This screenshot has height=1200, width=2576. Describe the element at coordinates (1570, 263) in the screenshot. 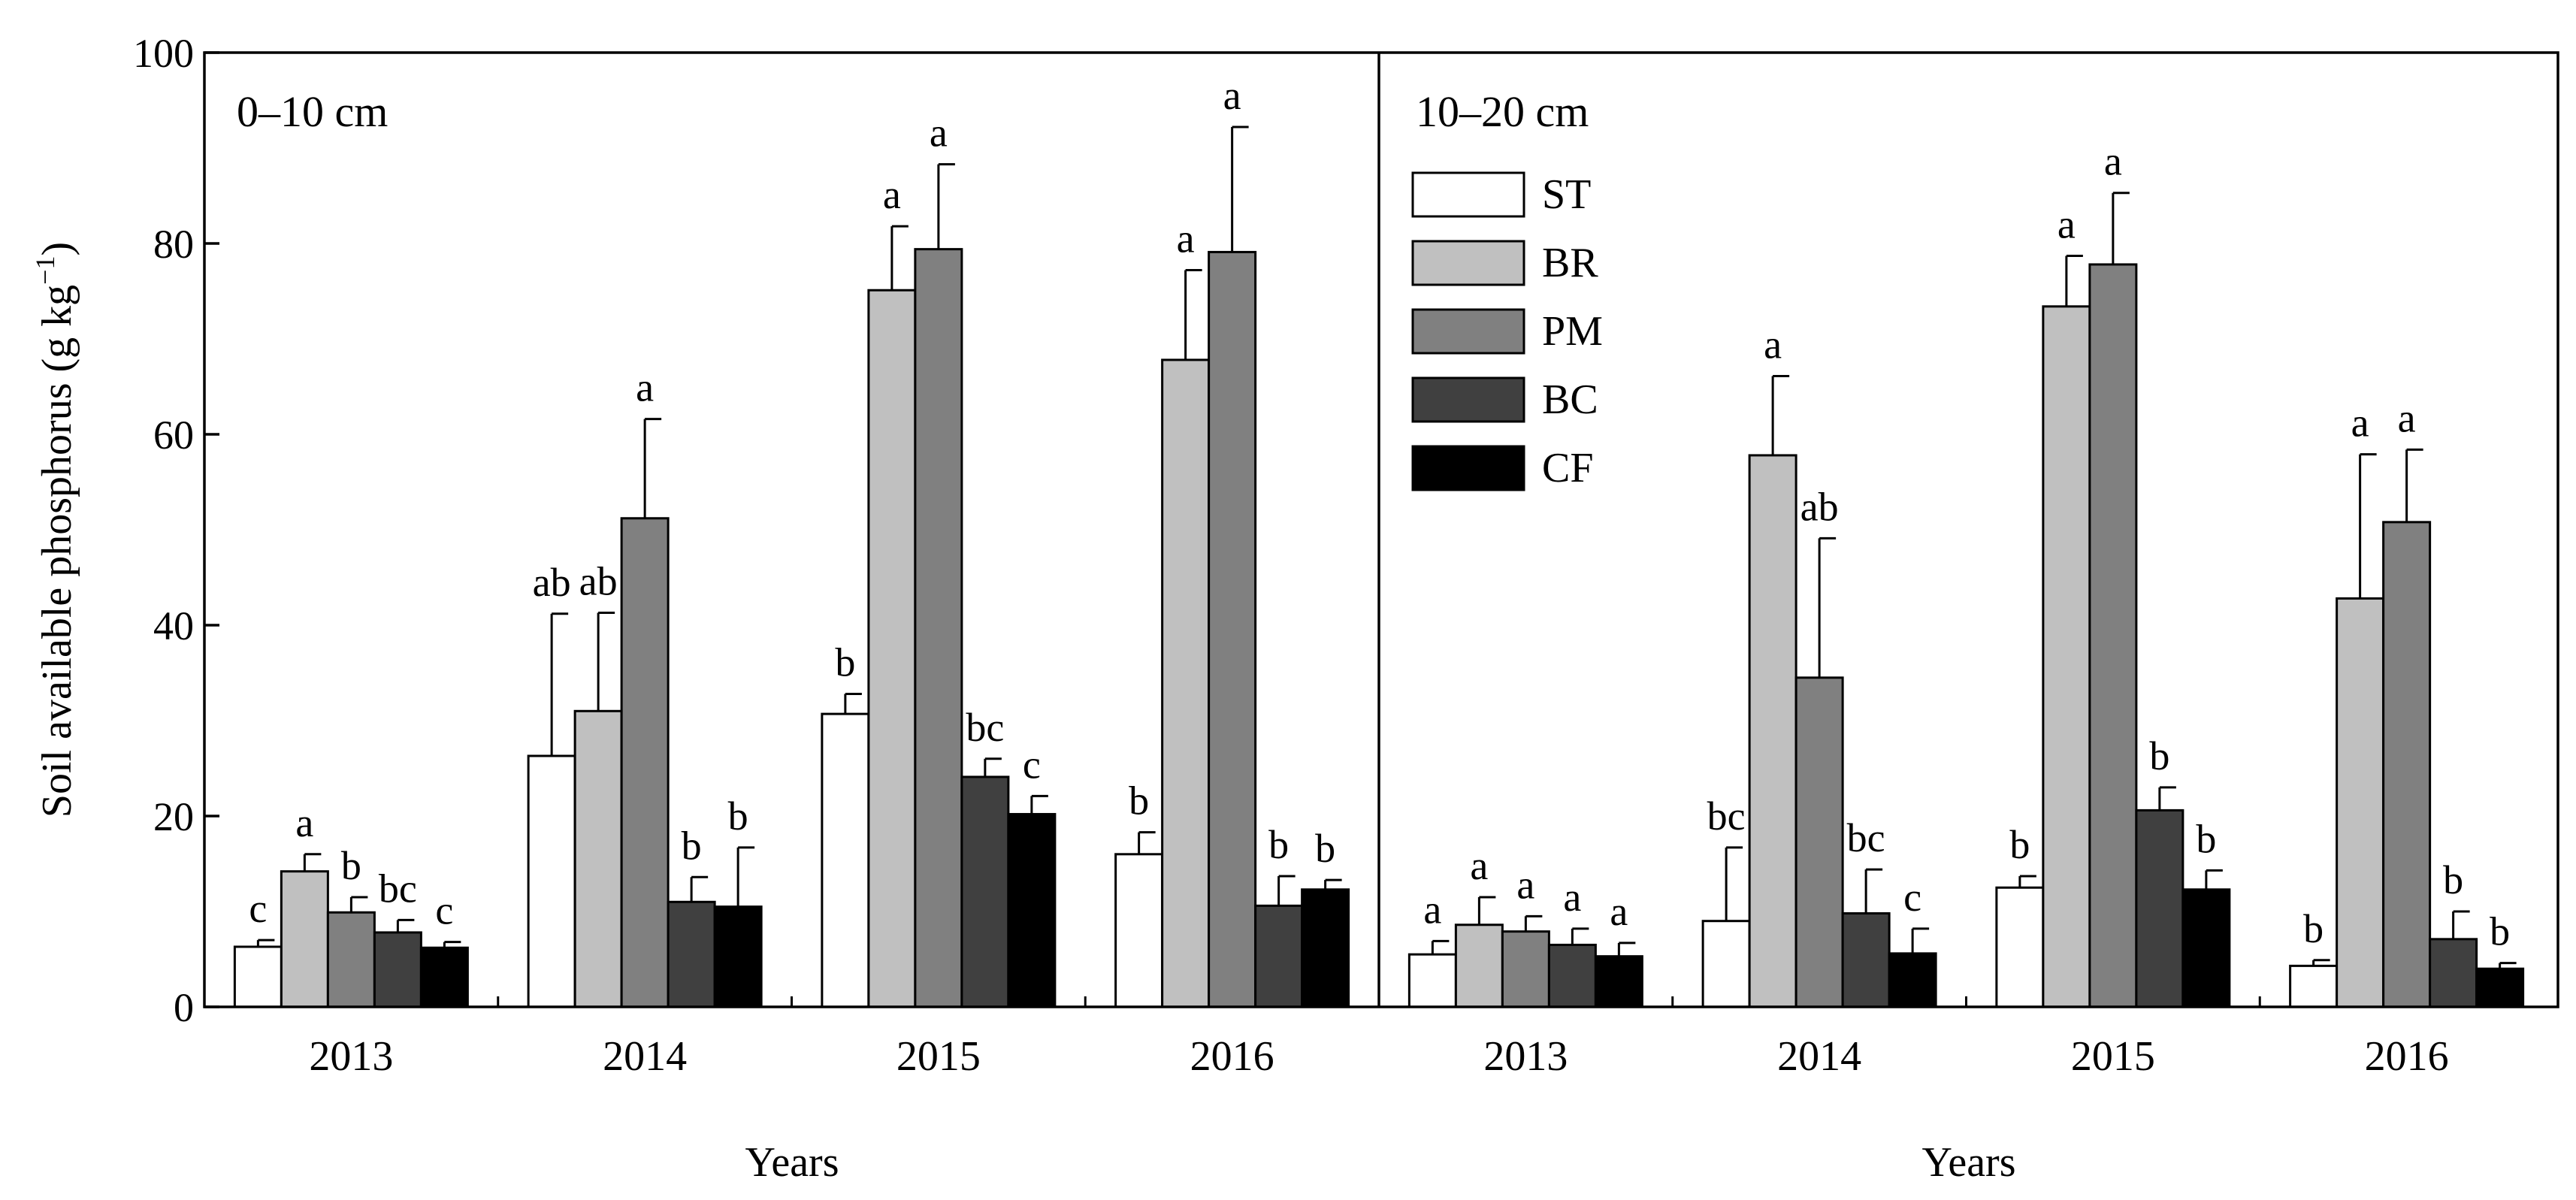

I see `legend-label-br: BR` at that location.